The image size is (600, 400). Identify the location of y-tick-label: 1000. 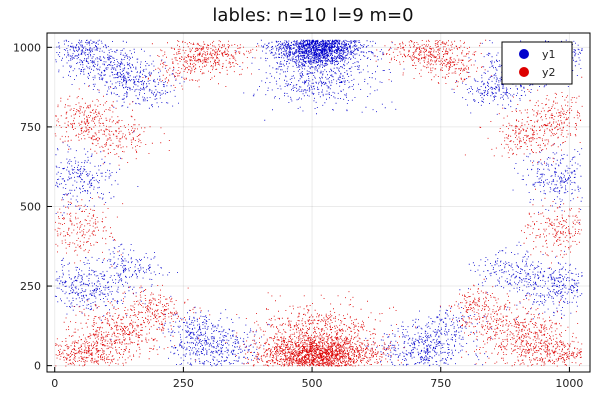
(27, 47).